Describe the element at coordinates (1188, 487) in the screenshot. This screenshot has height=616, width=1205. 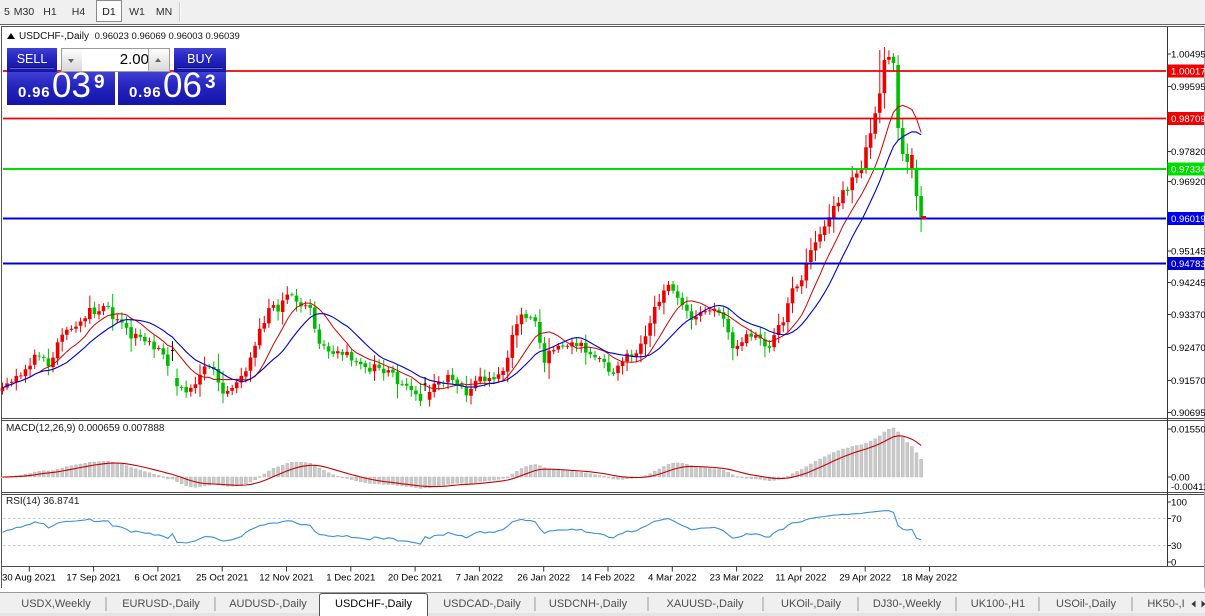
I see `svg-text: -0.00411` at that location.